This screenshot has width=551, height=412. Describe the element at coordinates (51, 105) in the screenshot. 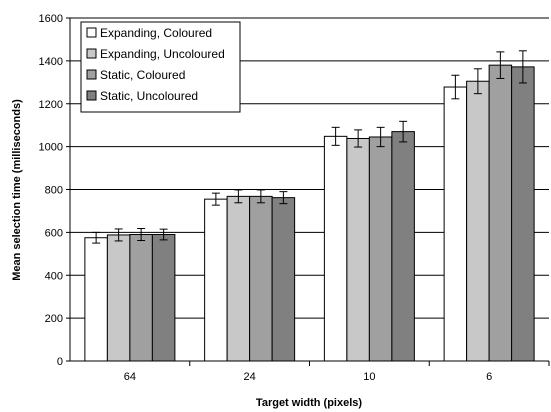

I see `y-tick-label: 1200` at that location.